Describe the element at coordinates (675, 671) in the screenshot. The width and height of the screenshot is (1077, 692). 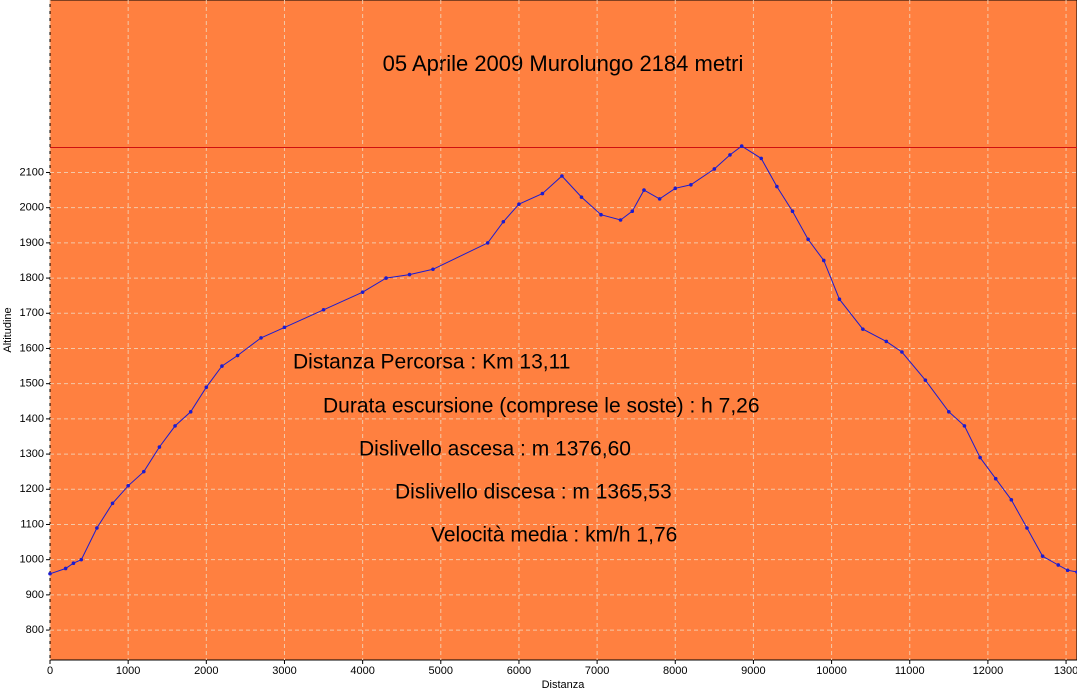
I see `x-tick-label: 8000` at that location.